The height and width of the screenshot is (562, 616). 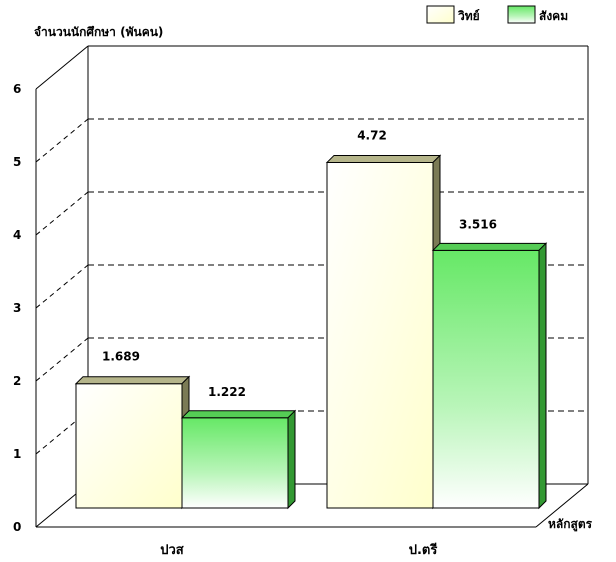 I want to click on y-axis-ticks: 0 1 2 3 4 5 6, so click(x=17, y=308).